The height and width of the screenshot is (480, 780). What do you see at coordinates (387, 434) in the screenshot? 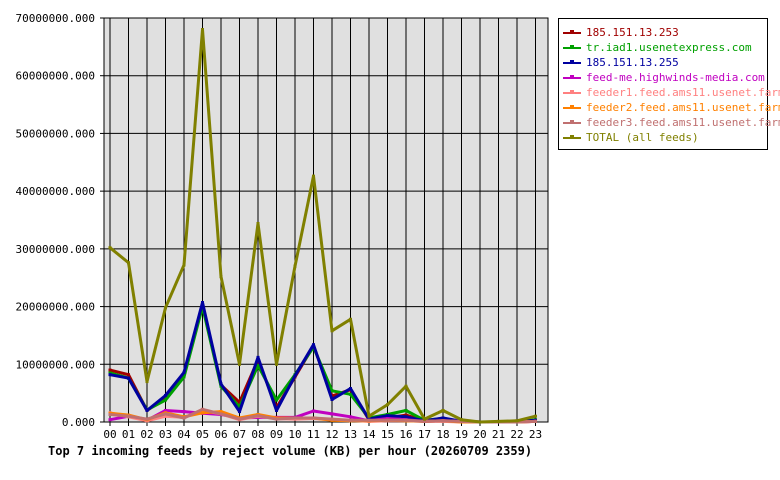
I see `x-tick-label: 15` at bounding box center [387, 434].